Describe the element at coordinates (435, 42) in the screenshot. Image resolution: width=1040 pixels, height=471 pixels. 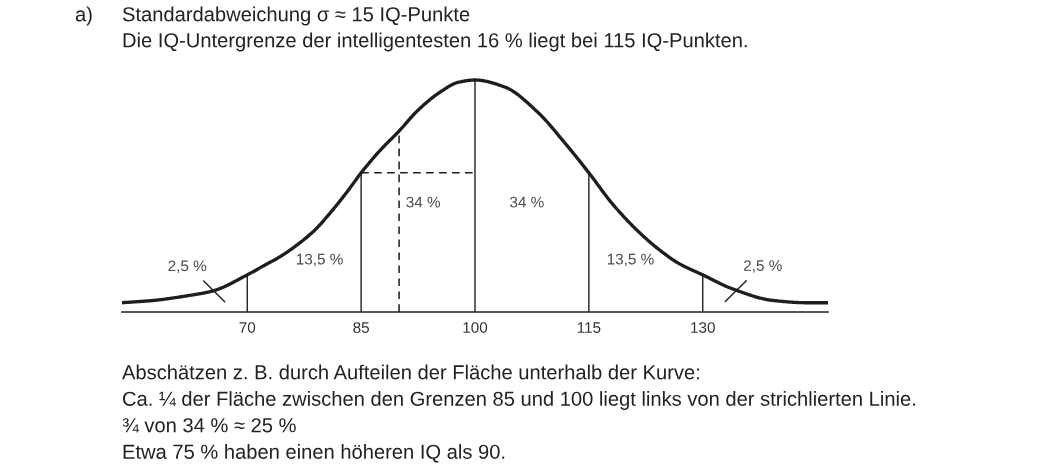
I see `chart-subtitle: Die IQ-Untergrenze der intelligentesten 16 % liegt bei 115 IQ-Punkten.` at that location.